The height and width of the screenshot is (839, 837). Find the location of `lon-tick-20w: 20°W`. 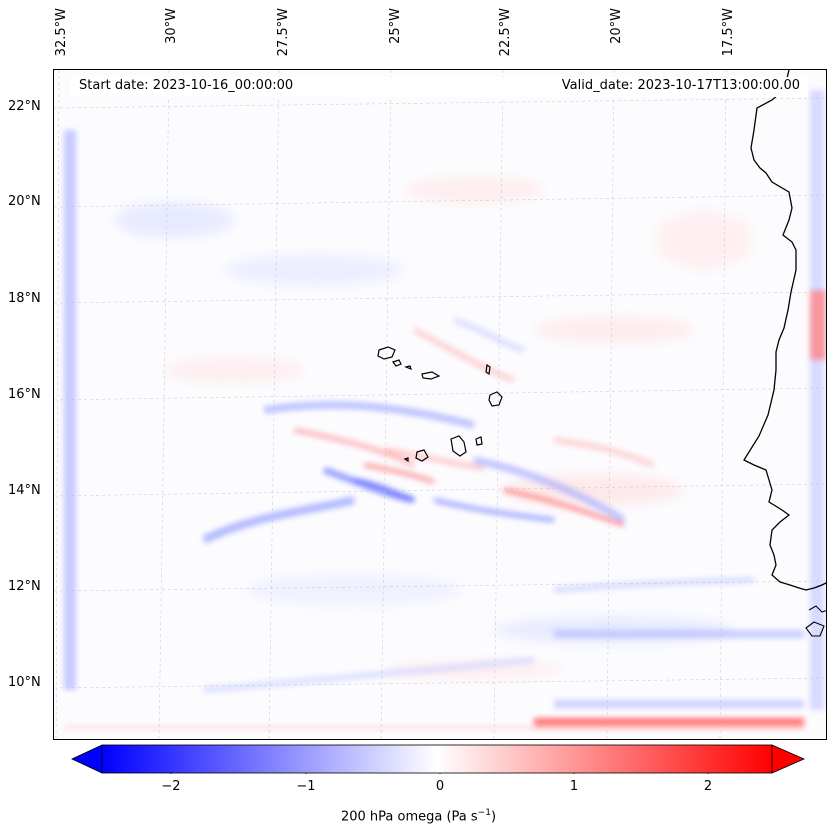

lon-tick-20w: 20°W is located at coordinates (616, 26).